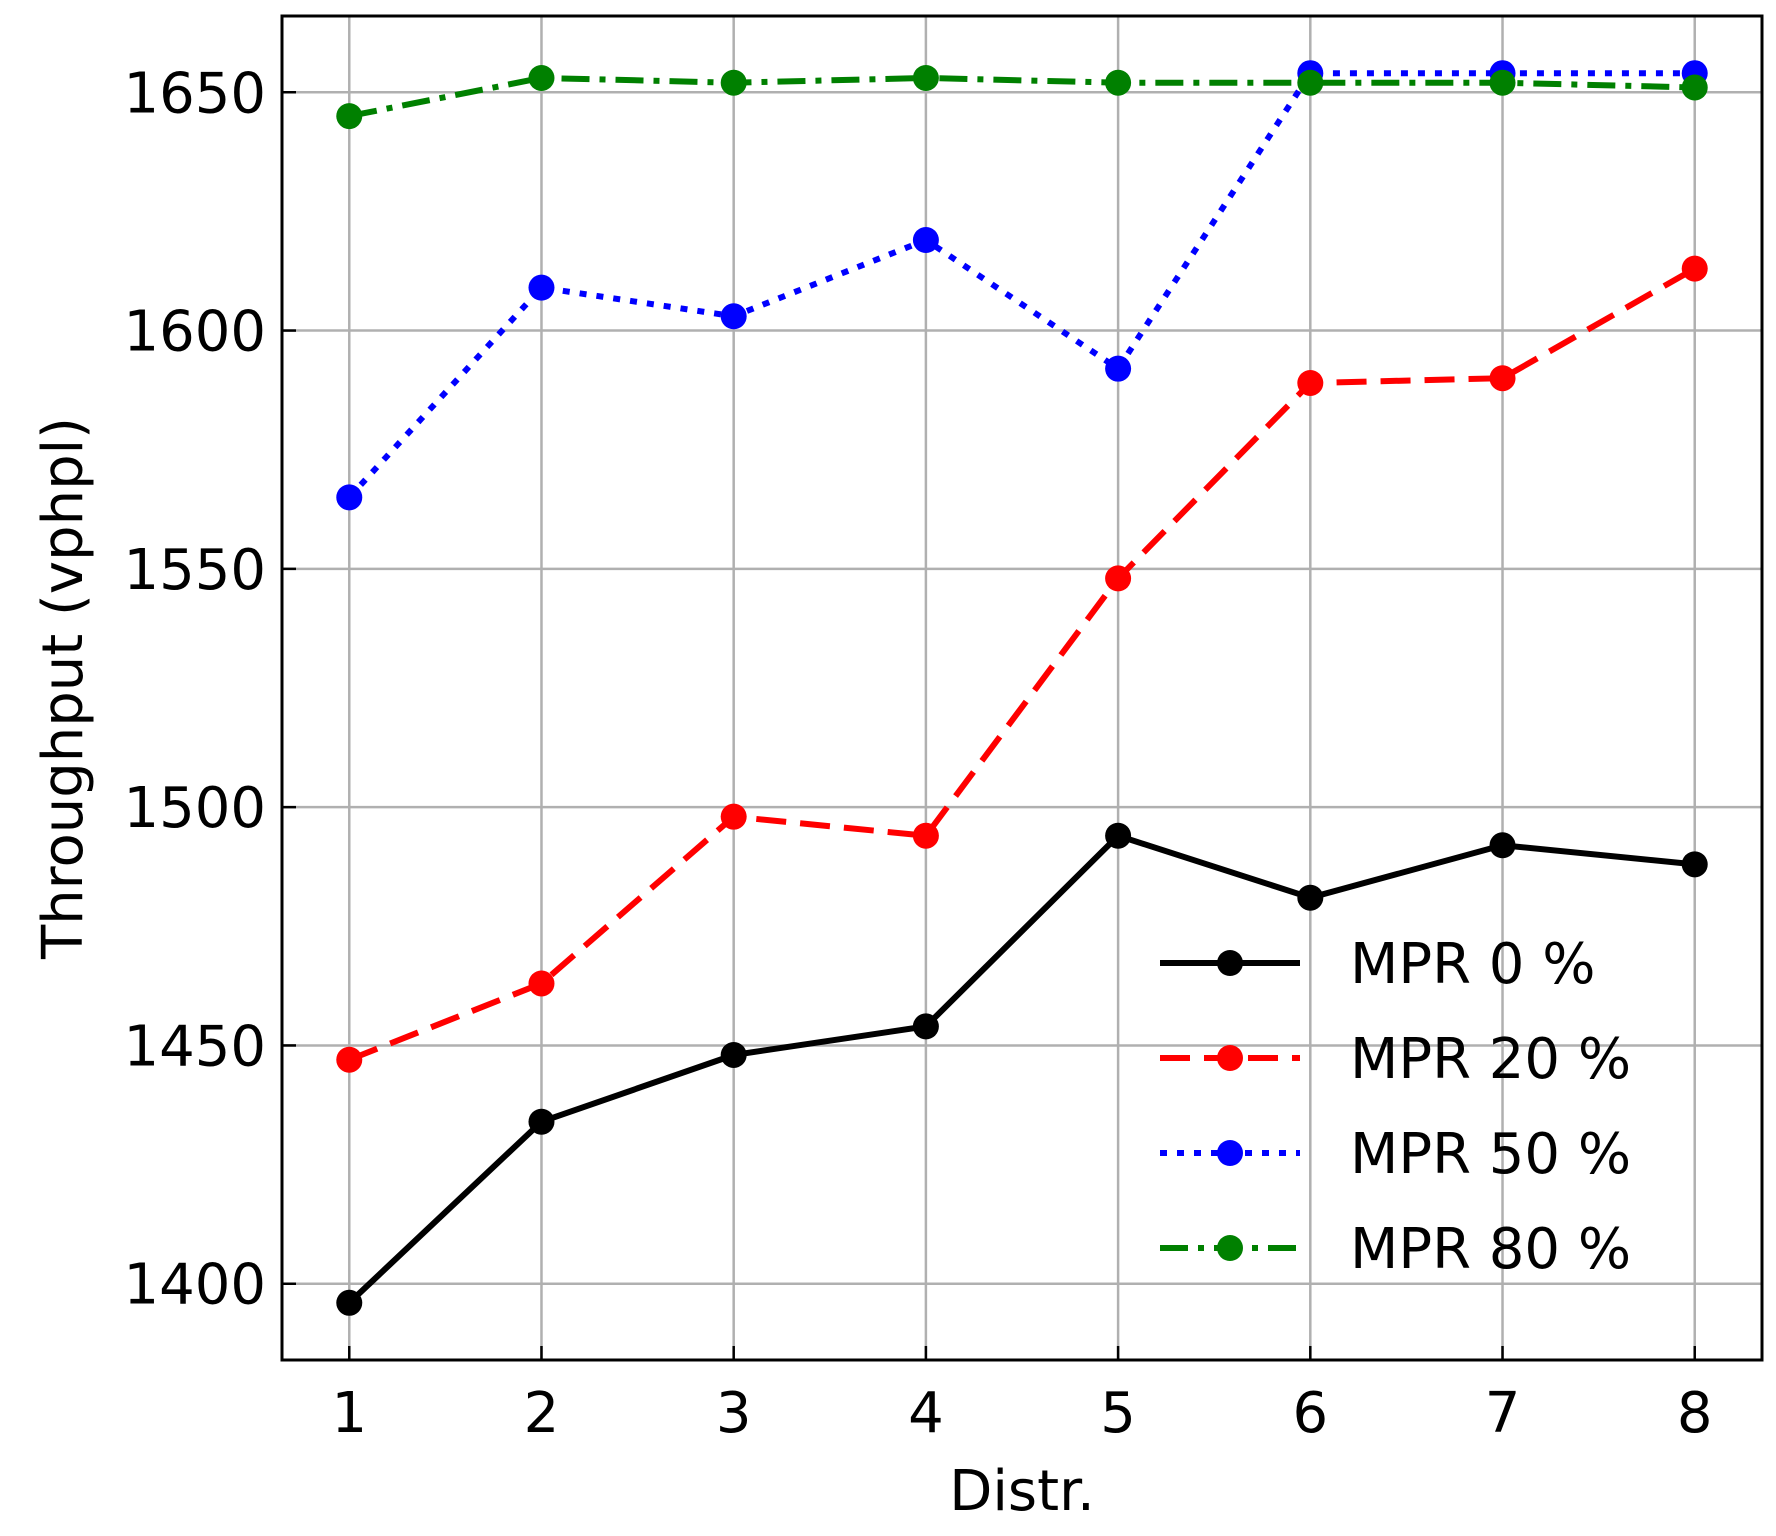 This screenshot has width=1776, height=1536. I want to click on x-tick-label: 7, so click(1503, 1413).